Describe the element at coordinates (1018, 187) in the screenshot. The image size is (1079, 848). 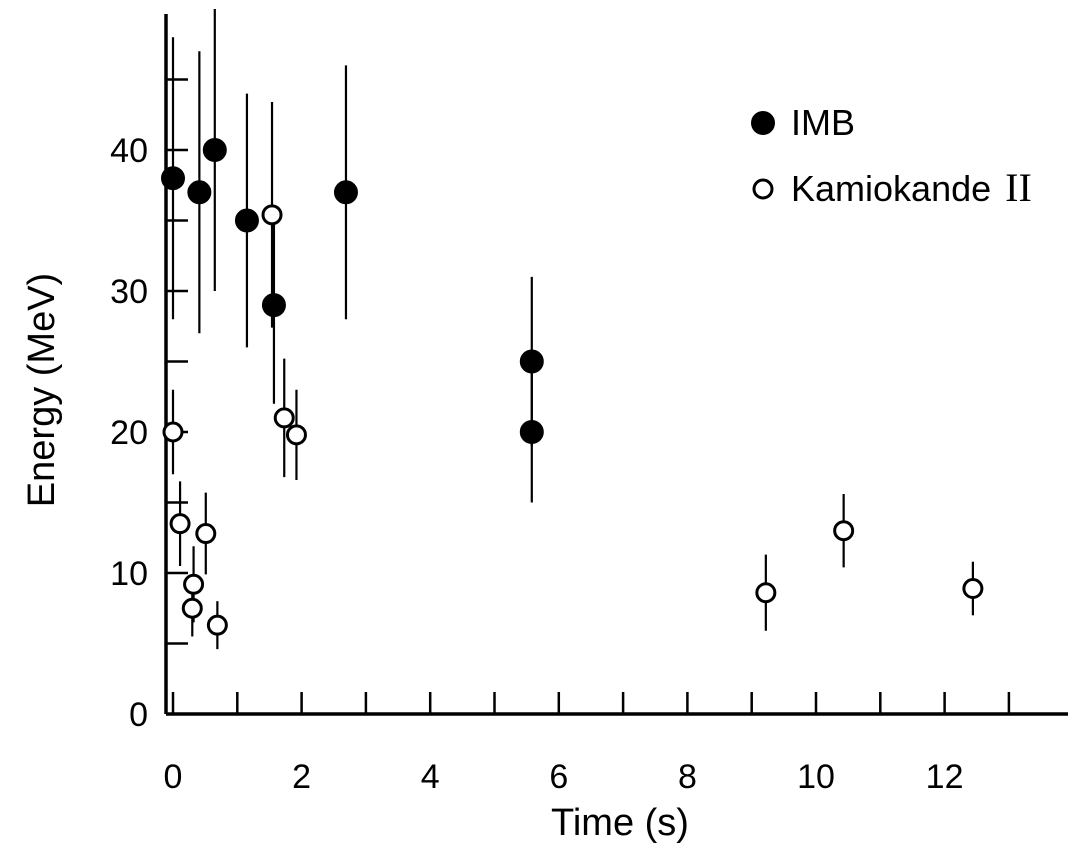
I see `legend-kam-suffix: II` at that location.